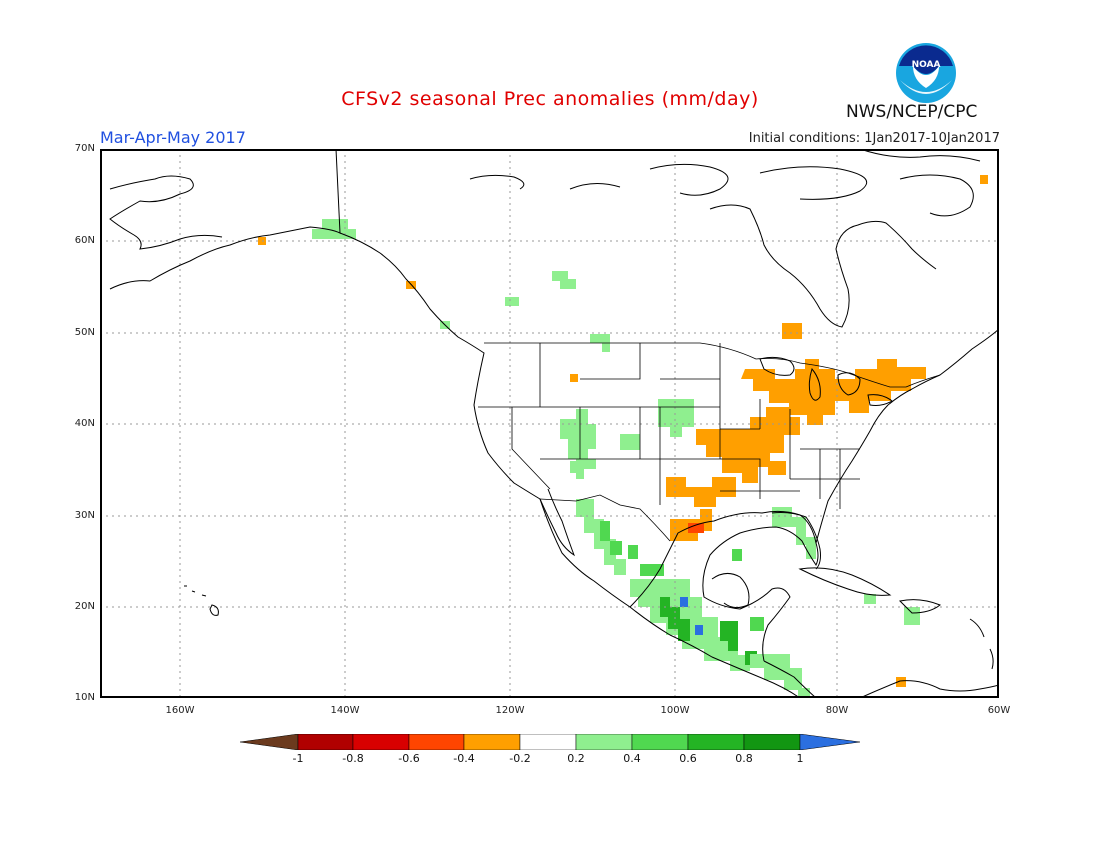 This screenshot has height=850, width=1100. Describe the element at coordinates (999, 710) in the screenshot. I see `lon-label-60w: 60W` at that location.